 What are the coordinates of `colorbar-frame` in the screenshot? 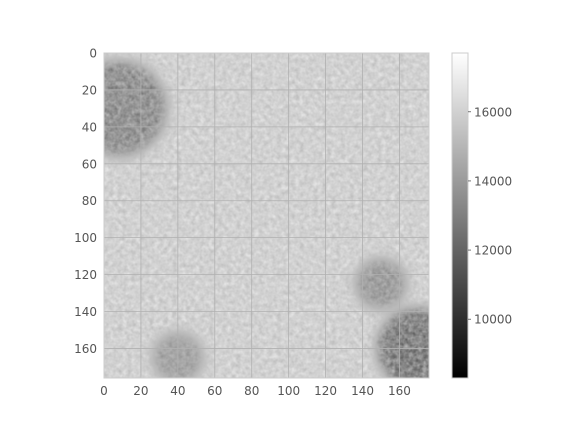 It's located at (460, 215).